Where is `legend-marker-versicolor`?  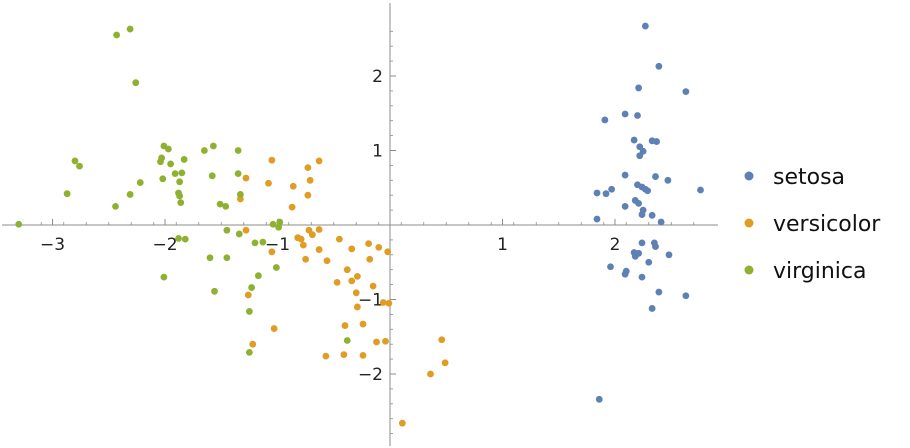
legend-marker-versicolor is located at coordinates (749, 223).